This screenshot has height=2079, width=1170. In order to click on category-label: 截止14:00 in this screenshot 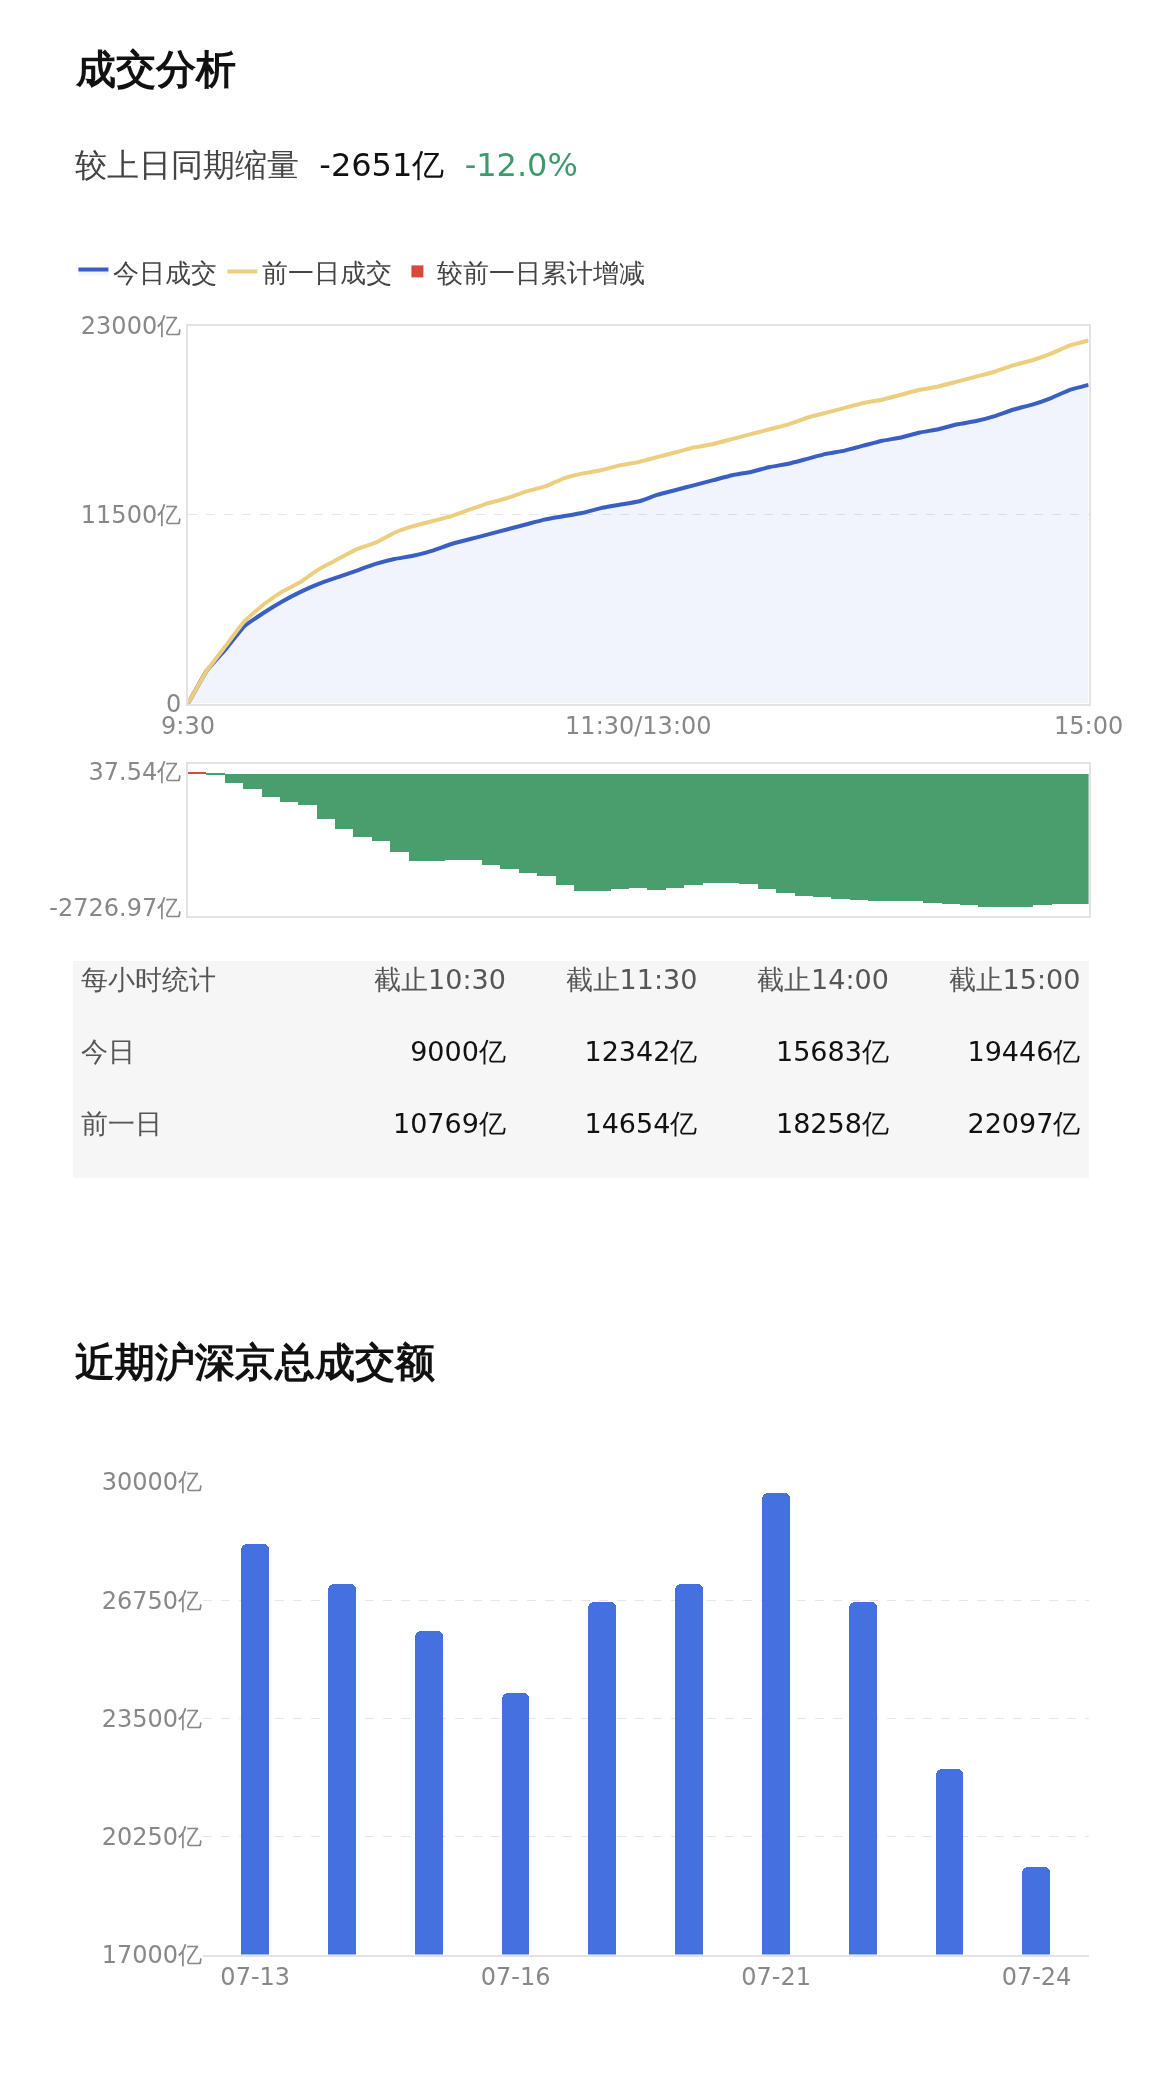, I will do `click(823, 980)`.